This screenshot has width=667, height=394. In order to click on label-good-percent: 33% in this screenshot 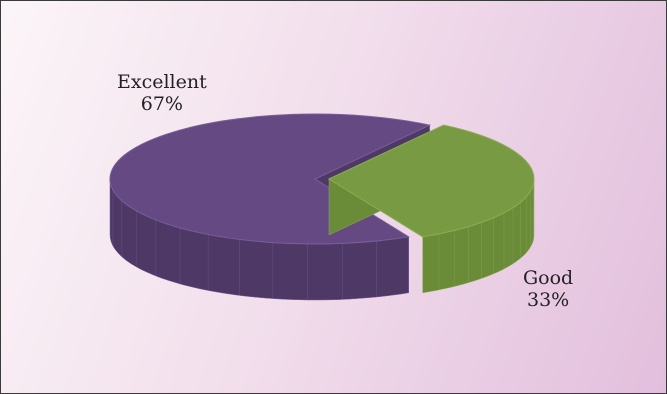, I will do `click(548, 300)`.